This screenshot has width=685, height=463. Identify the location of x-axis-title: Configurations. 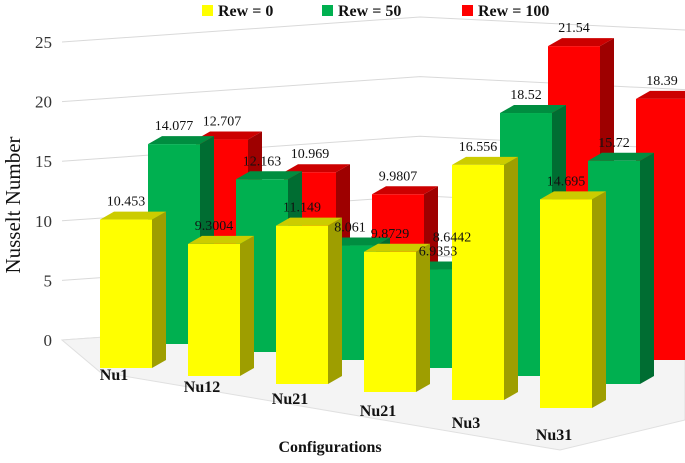
(329, 447).